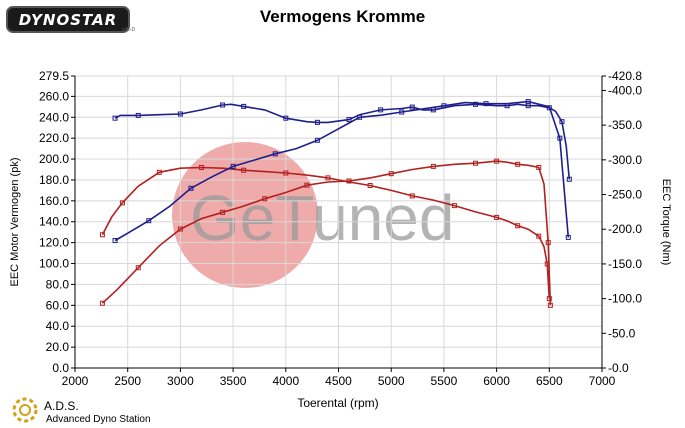 This screenshot has height=428, width=685. I want to click on x-tick-label: 3000, so click(180, 381).